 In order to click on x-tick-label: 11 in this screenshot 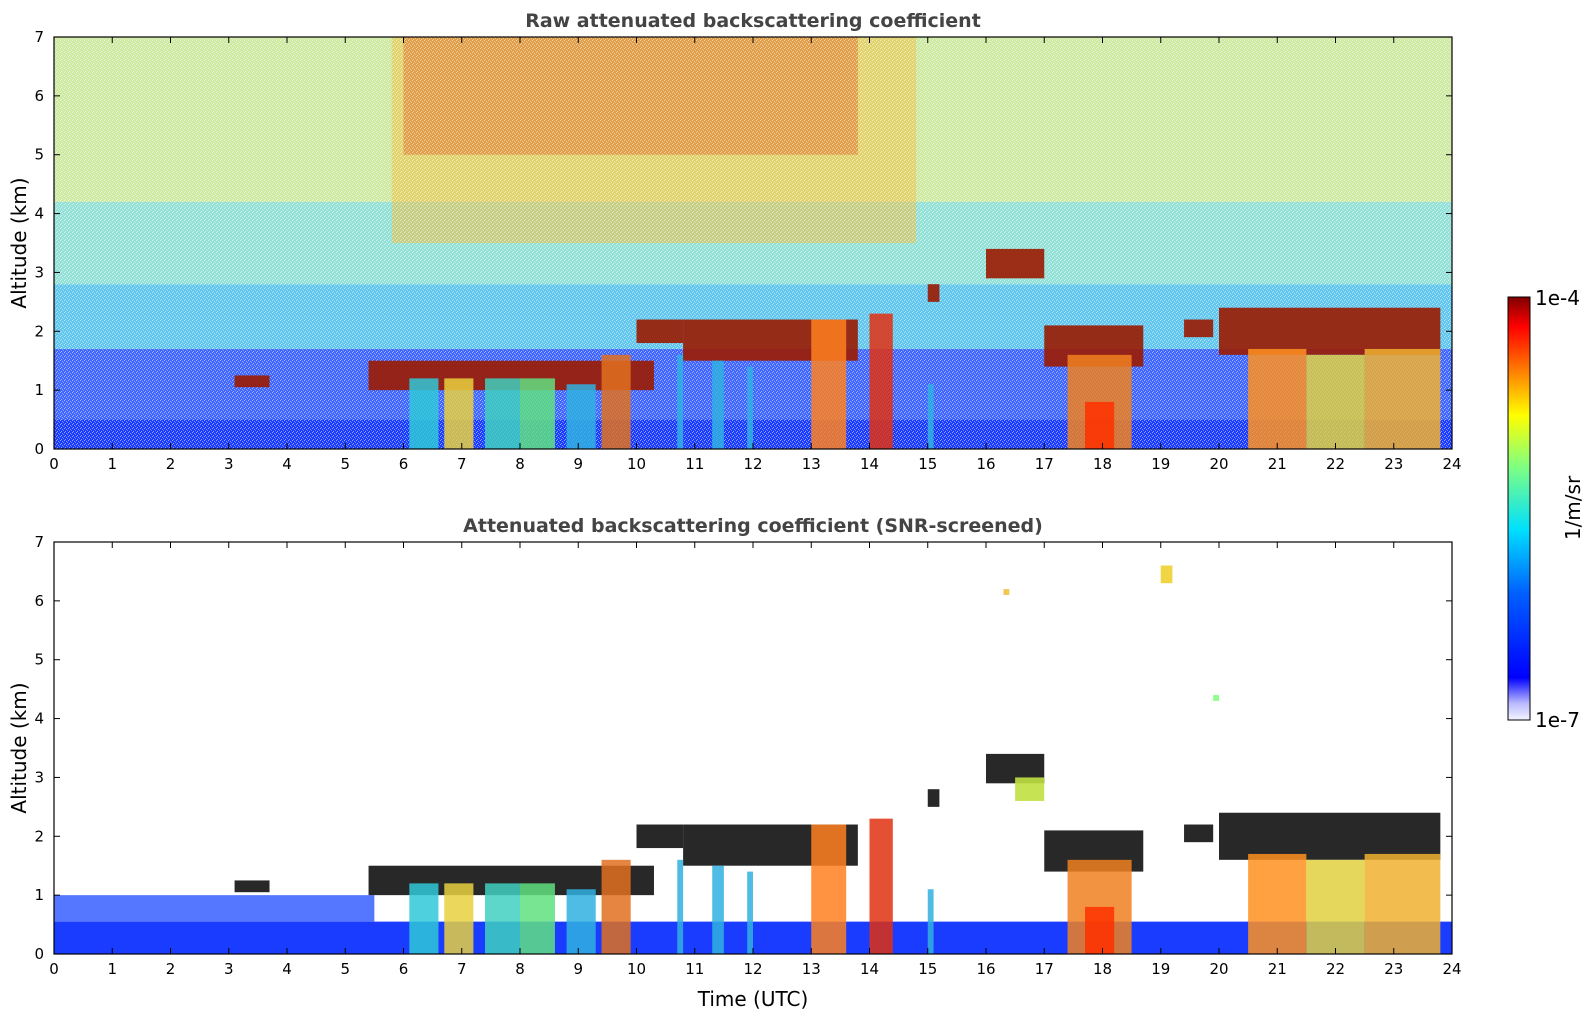, I will do `click(694, 969)`.